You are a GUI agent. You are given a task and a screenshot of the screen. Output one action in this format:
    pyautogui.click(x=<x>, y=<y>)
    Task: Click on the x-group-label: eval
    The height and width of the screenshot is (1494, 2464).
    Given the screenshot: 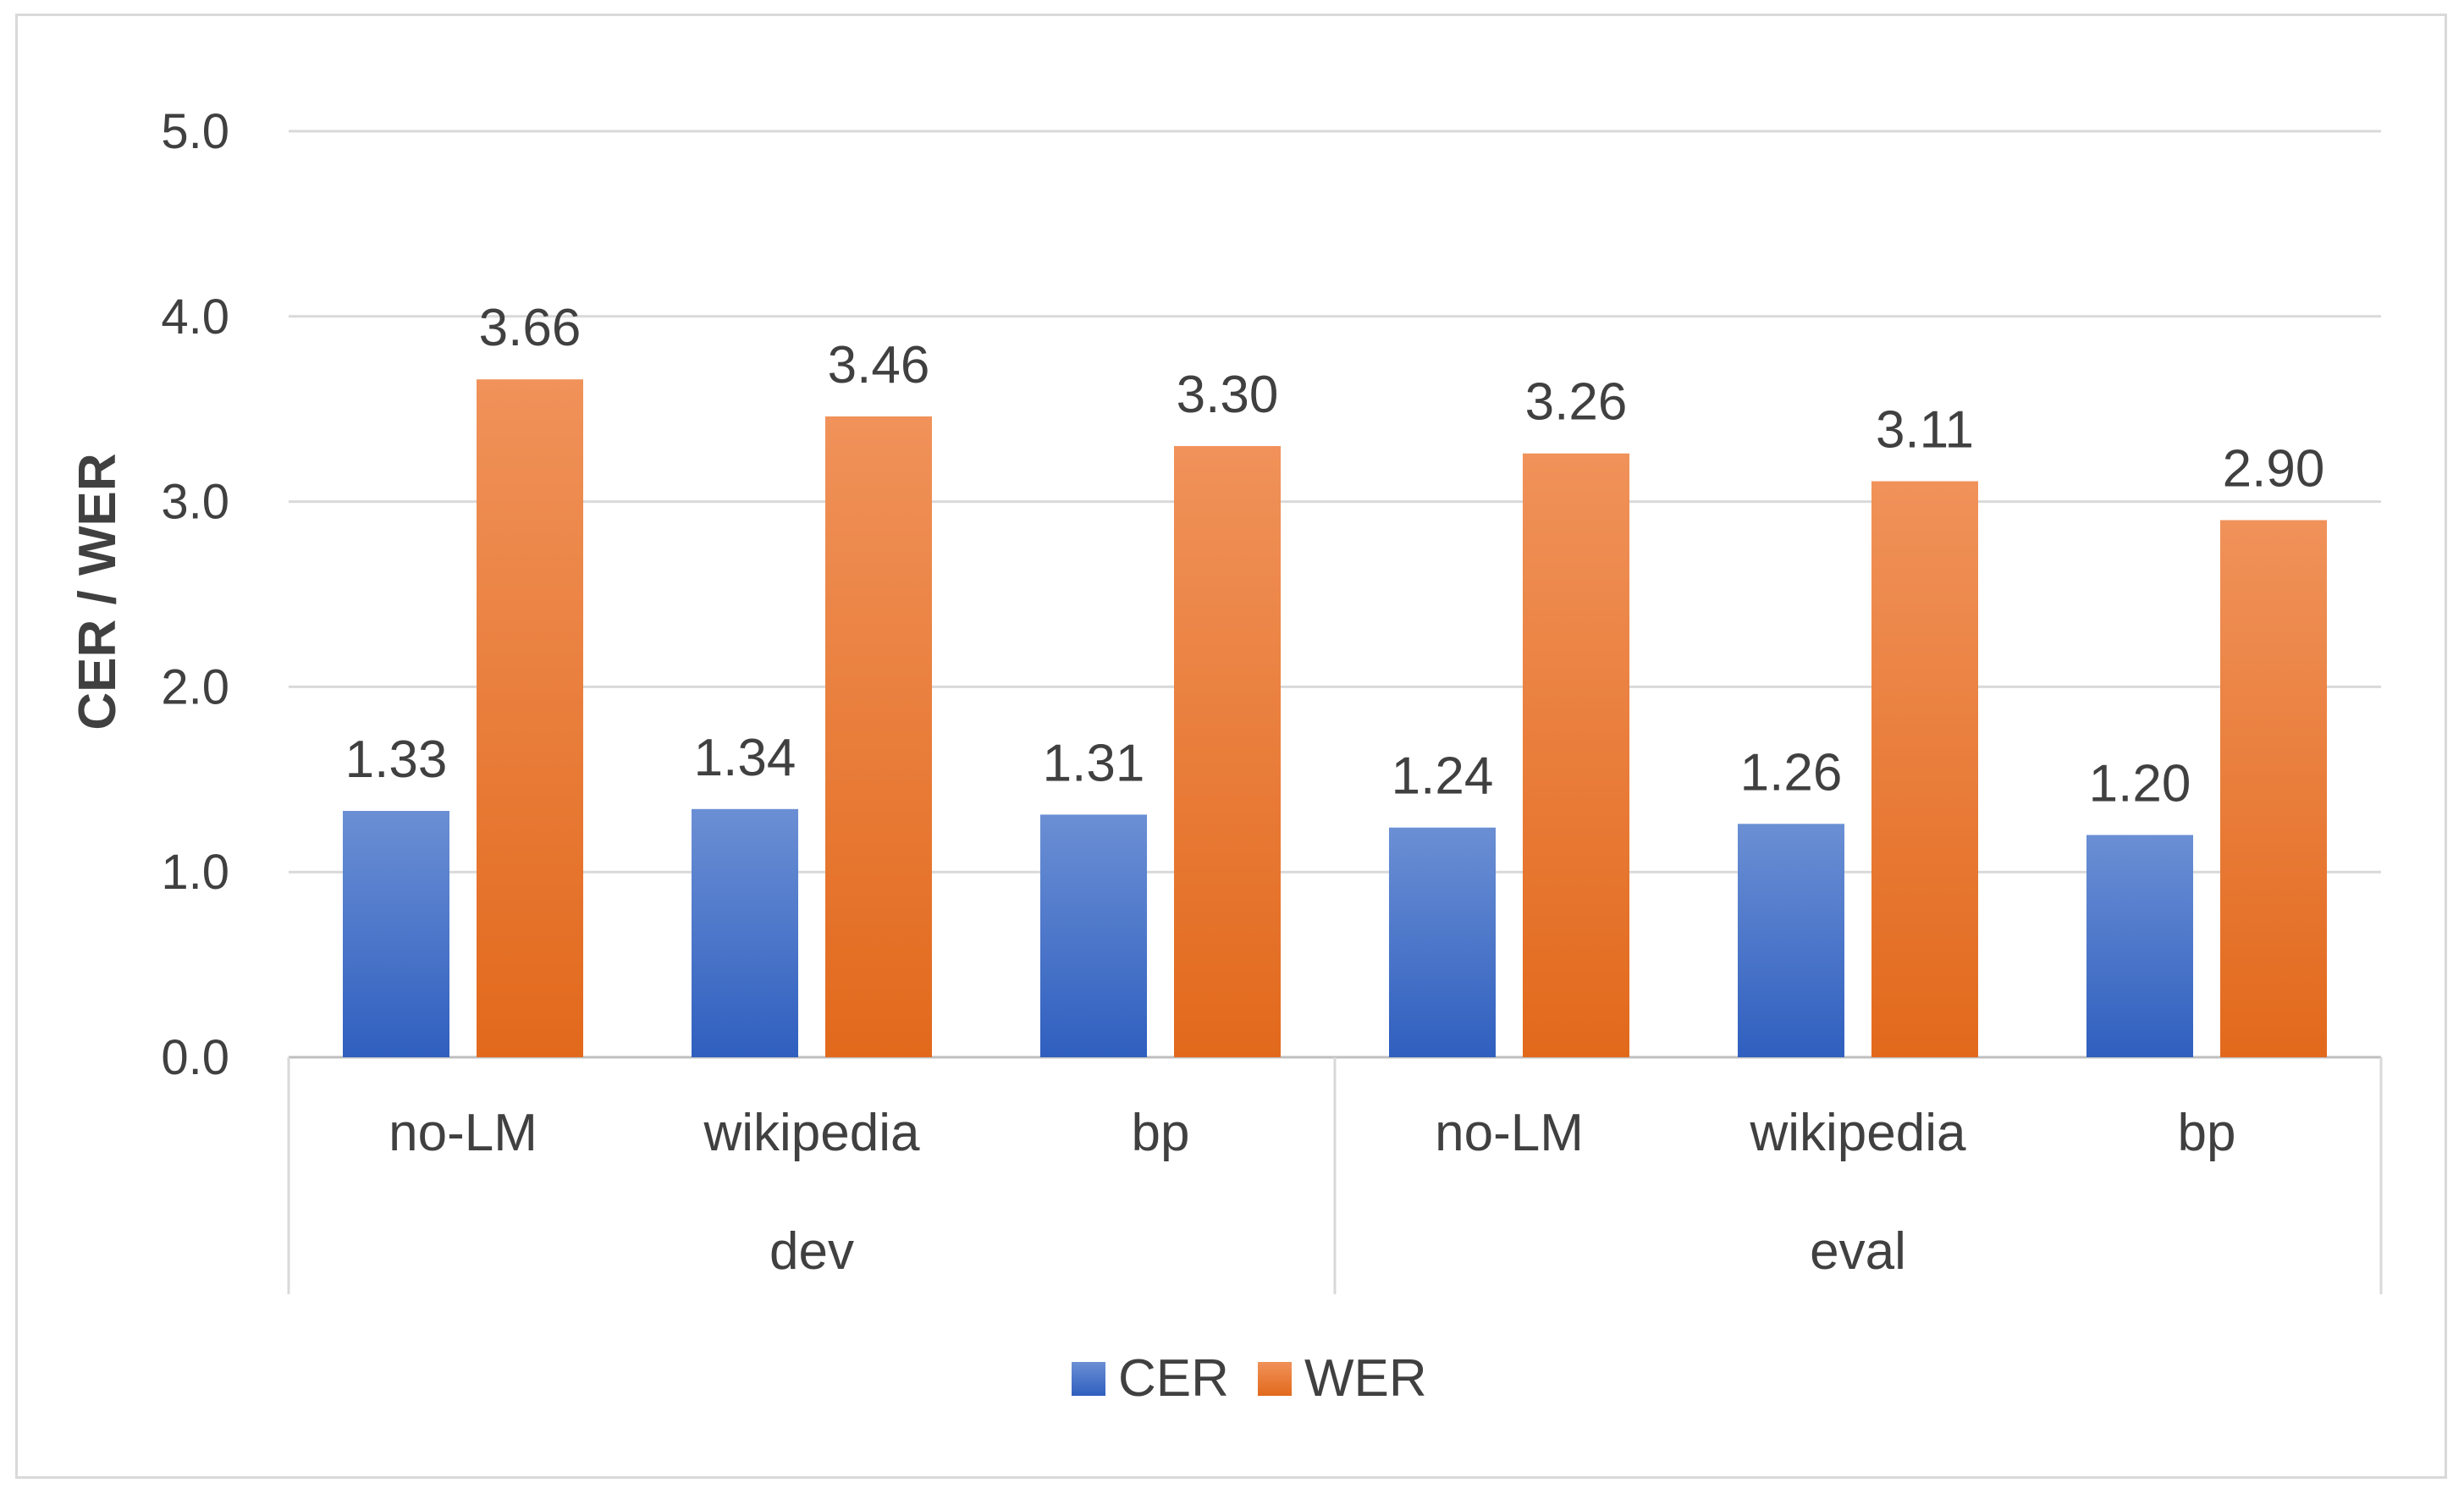 What is the action you would take?
    pyautogui.click(x=1858, y=1251)
    